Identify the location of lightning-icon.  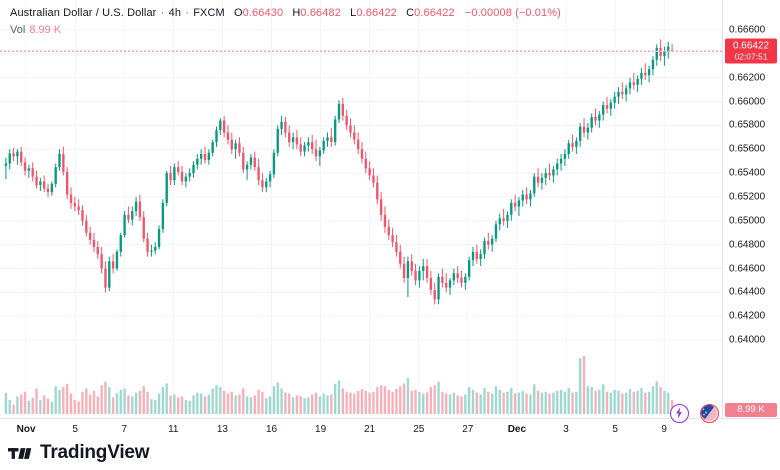
(679, 413).